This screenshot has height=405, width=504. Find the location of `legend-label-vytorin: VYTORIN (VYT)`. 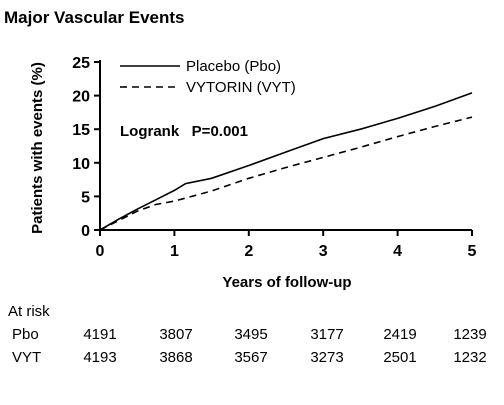

legend-label-vytorin: VYTORIN (VYT) is located at coordinates (241, 87).